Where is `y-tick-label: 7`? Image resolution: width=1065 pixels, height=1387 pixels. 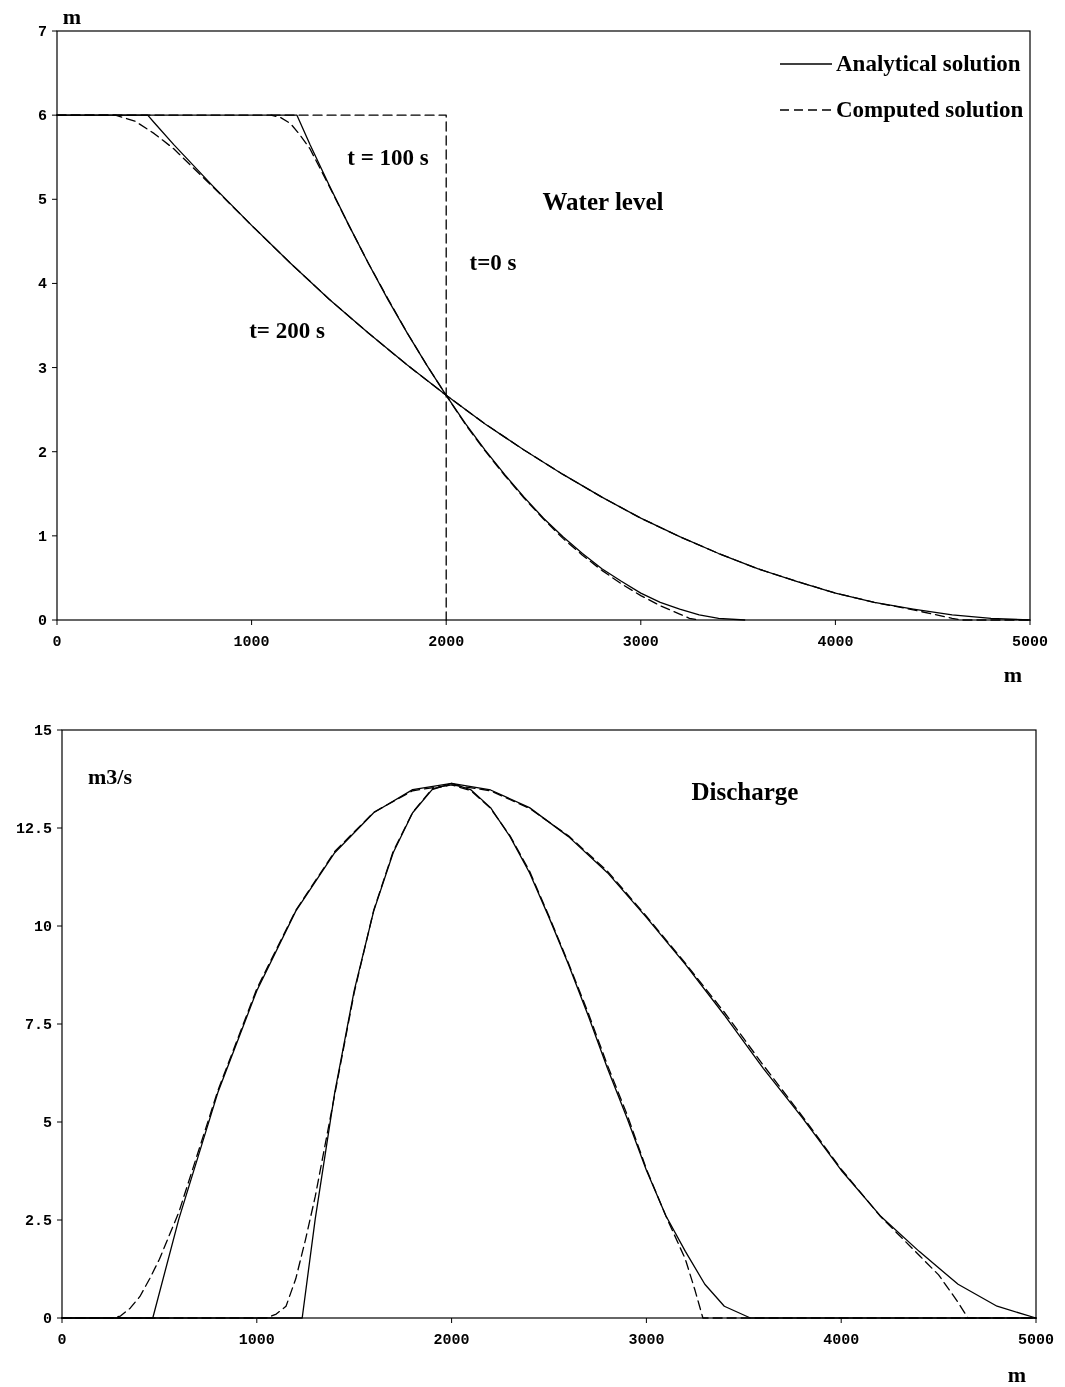
y-tick-label: 7 is located at coordinates (42, 32).